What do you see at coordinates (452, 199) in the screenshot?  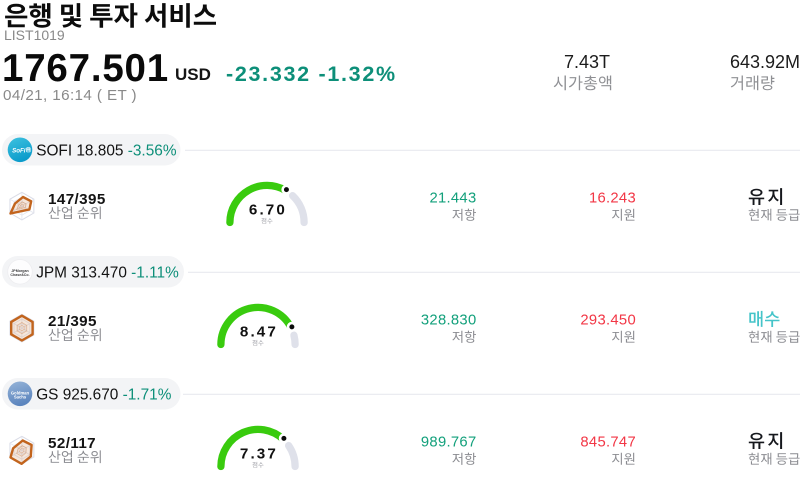 I see `svg-text: 21.443` at bounding box center [452, 199].